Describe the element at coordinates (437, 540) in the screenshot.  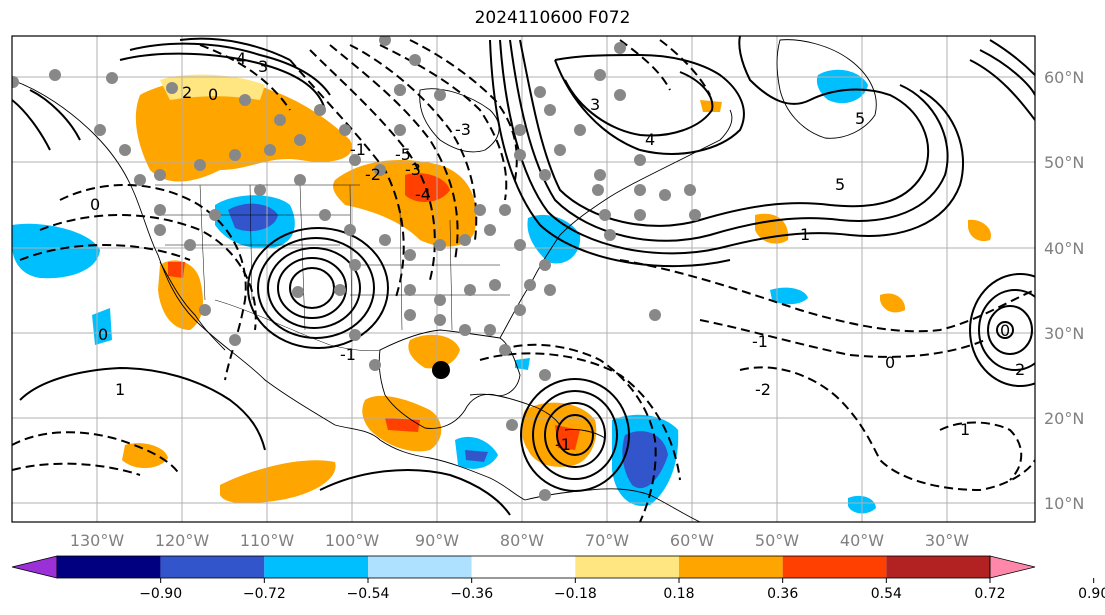
I see `lon-label: 90°W` at that location.